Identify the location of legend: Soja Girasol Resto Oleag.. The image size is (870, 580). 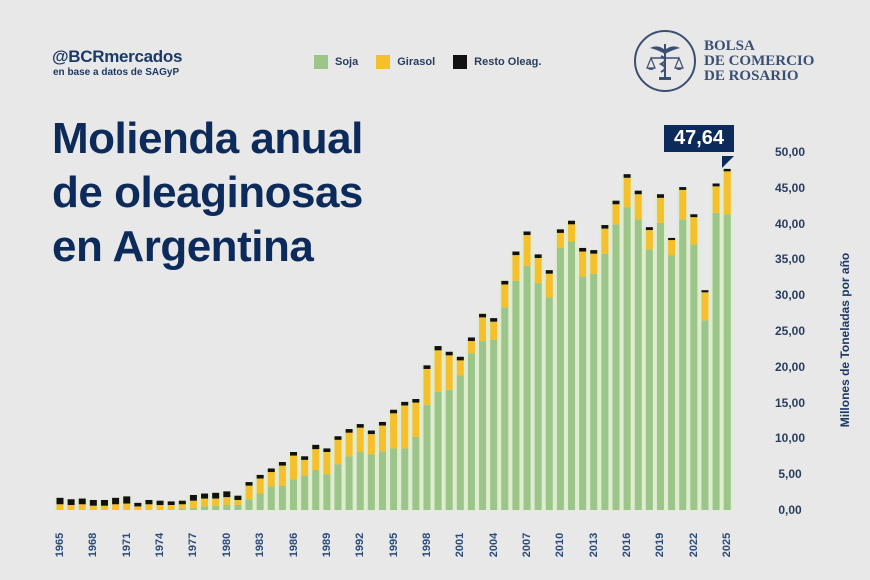
(427, 62).